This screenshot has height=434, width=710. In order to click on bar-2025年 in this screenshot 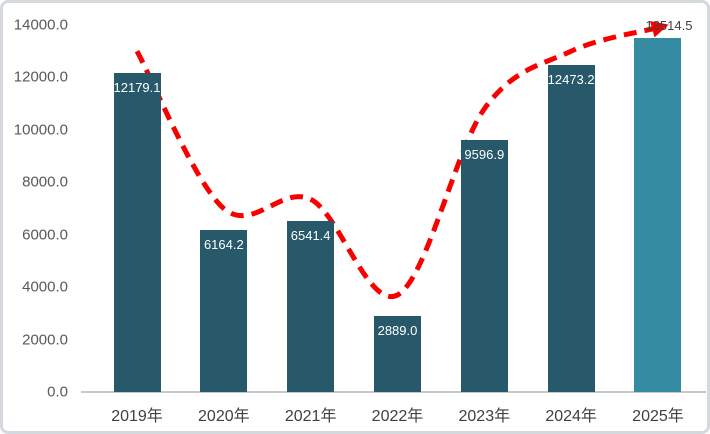, I will do `click(658, 214)`.